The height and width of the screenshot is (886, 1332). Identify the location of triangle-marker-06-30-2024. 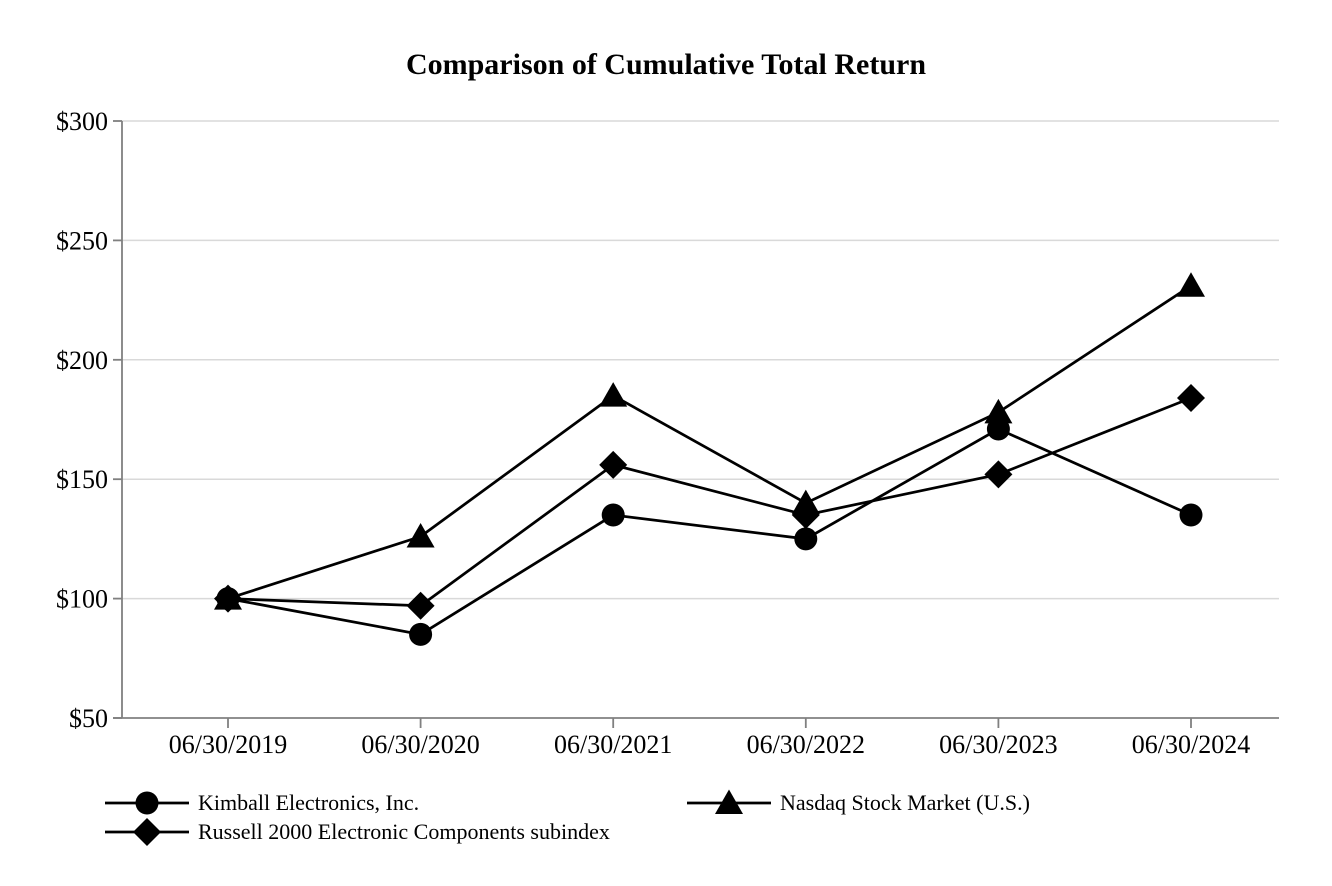
(1191, 284).